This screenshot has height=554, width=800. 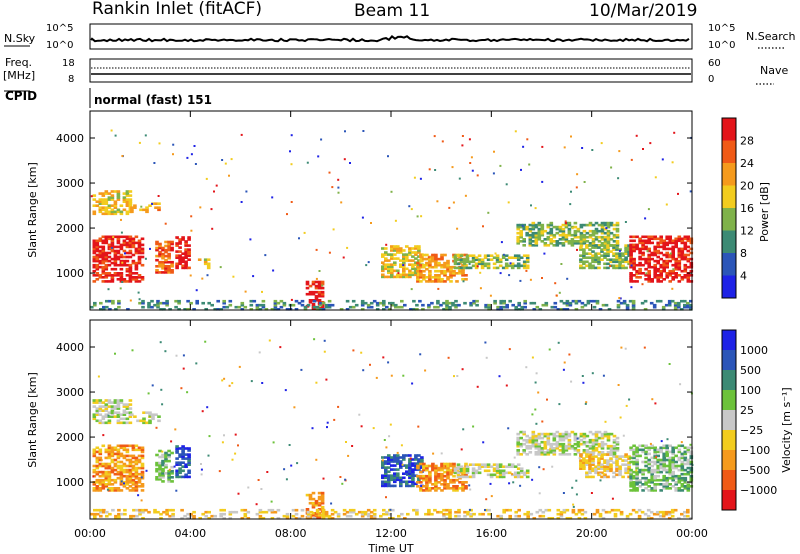 I want to click on colorbar-swatch, so click(x=729, y=219).